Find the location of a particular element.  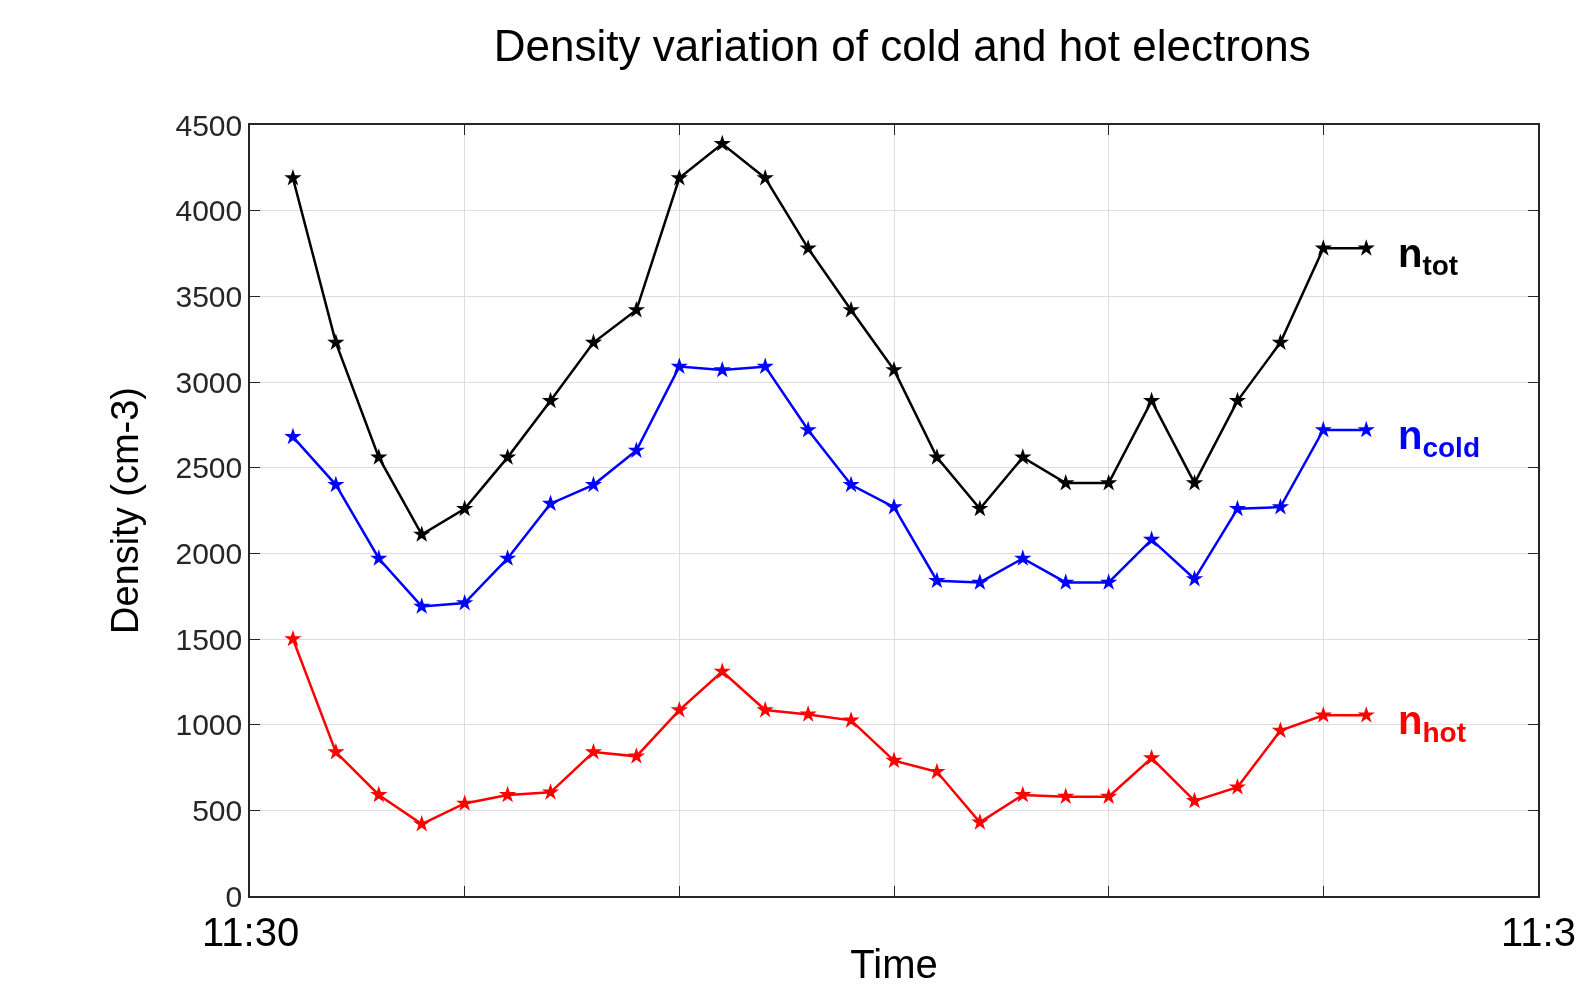

y-tick-label: 2000 is located at coordinates (209, 553).